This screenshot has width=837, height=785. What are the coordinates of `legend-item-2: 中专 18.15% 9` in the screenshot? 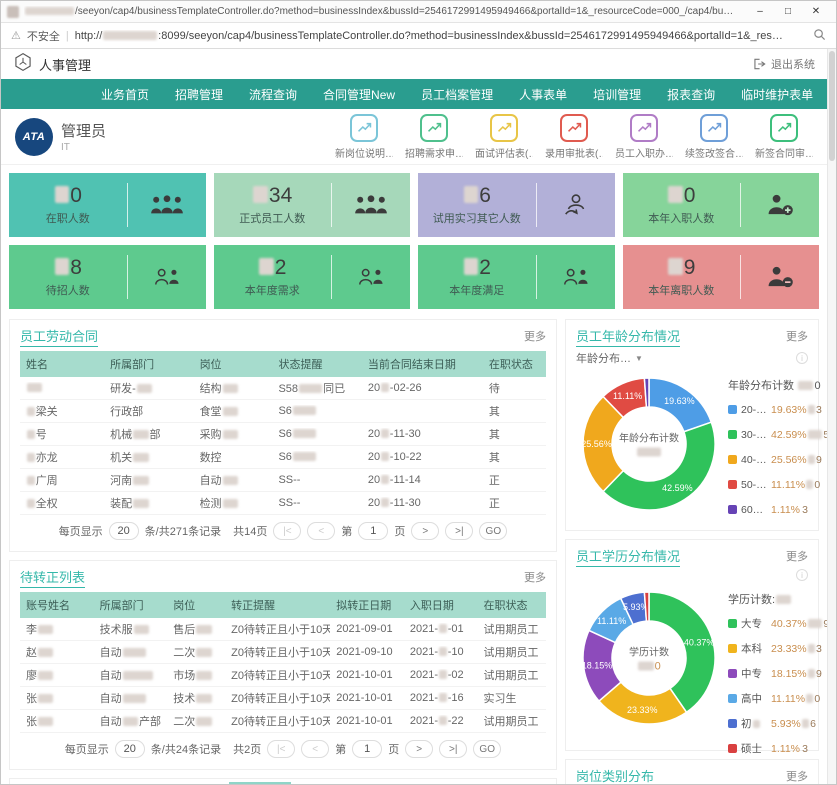 It's located at (775, 673).